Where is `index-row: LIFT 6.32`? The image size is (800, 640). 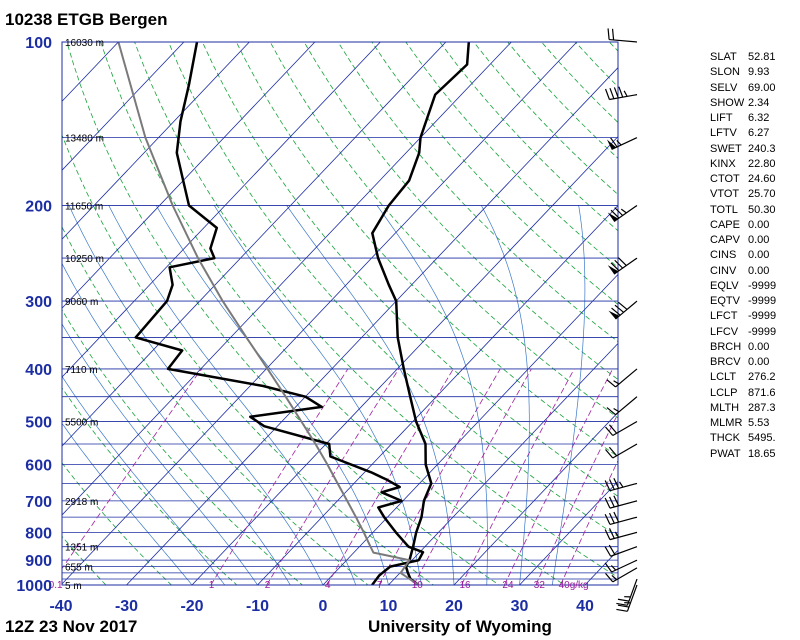 index-row: LIFT 6.32 is located at coordinates (755, 118).